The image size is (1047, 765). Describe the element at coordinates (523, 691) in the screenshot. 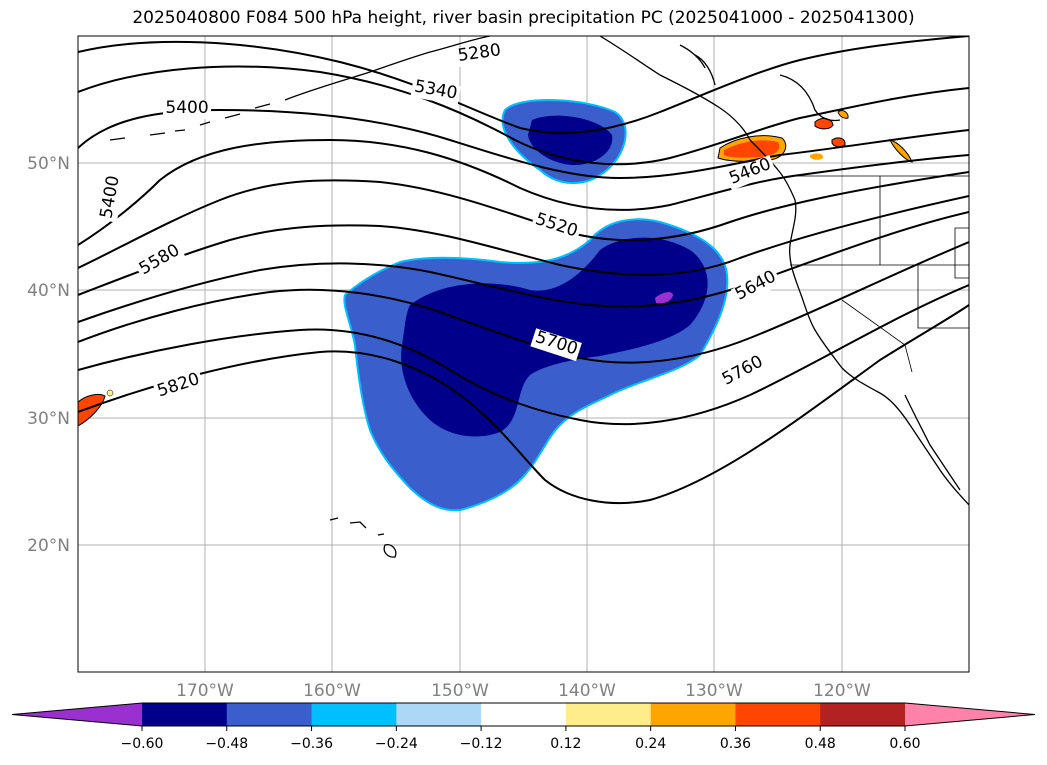

I see `longitude-labels: 170°W 160°W 150°W 140°W 130°W 120°W` at that location.